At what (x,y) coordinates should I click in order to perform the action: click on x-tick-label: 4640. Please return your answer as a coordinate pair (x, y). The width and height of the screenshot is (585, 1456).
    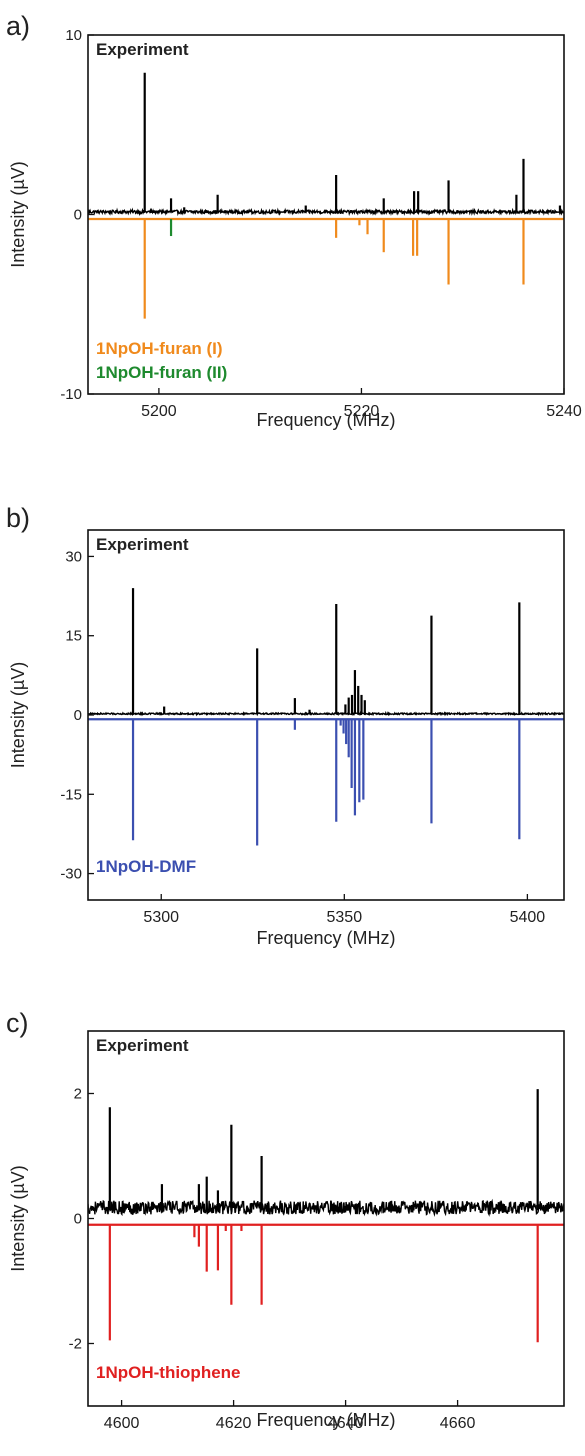
    Looking at the image, I should click on (346, 1423).